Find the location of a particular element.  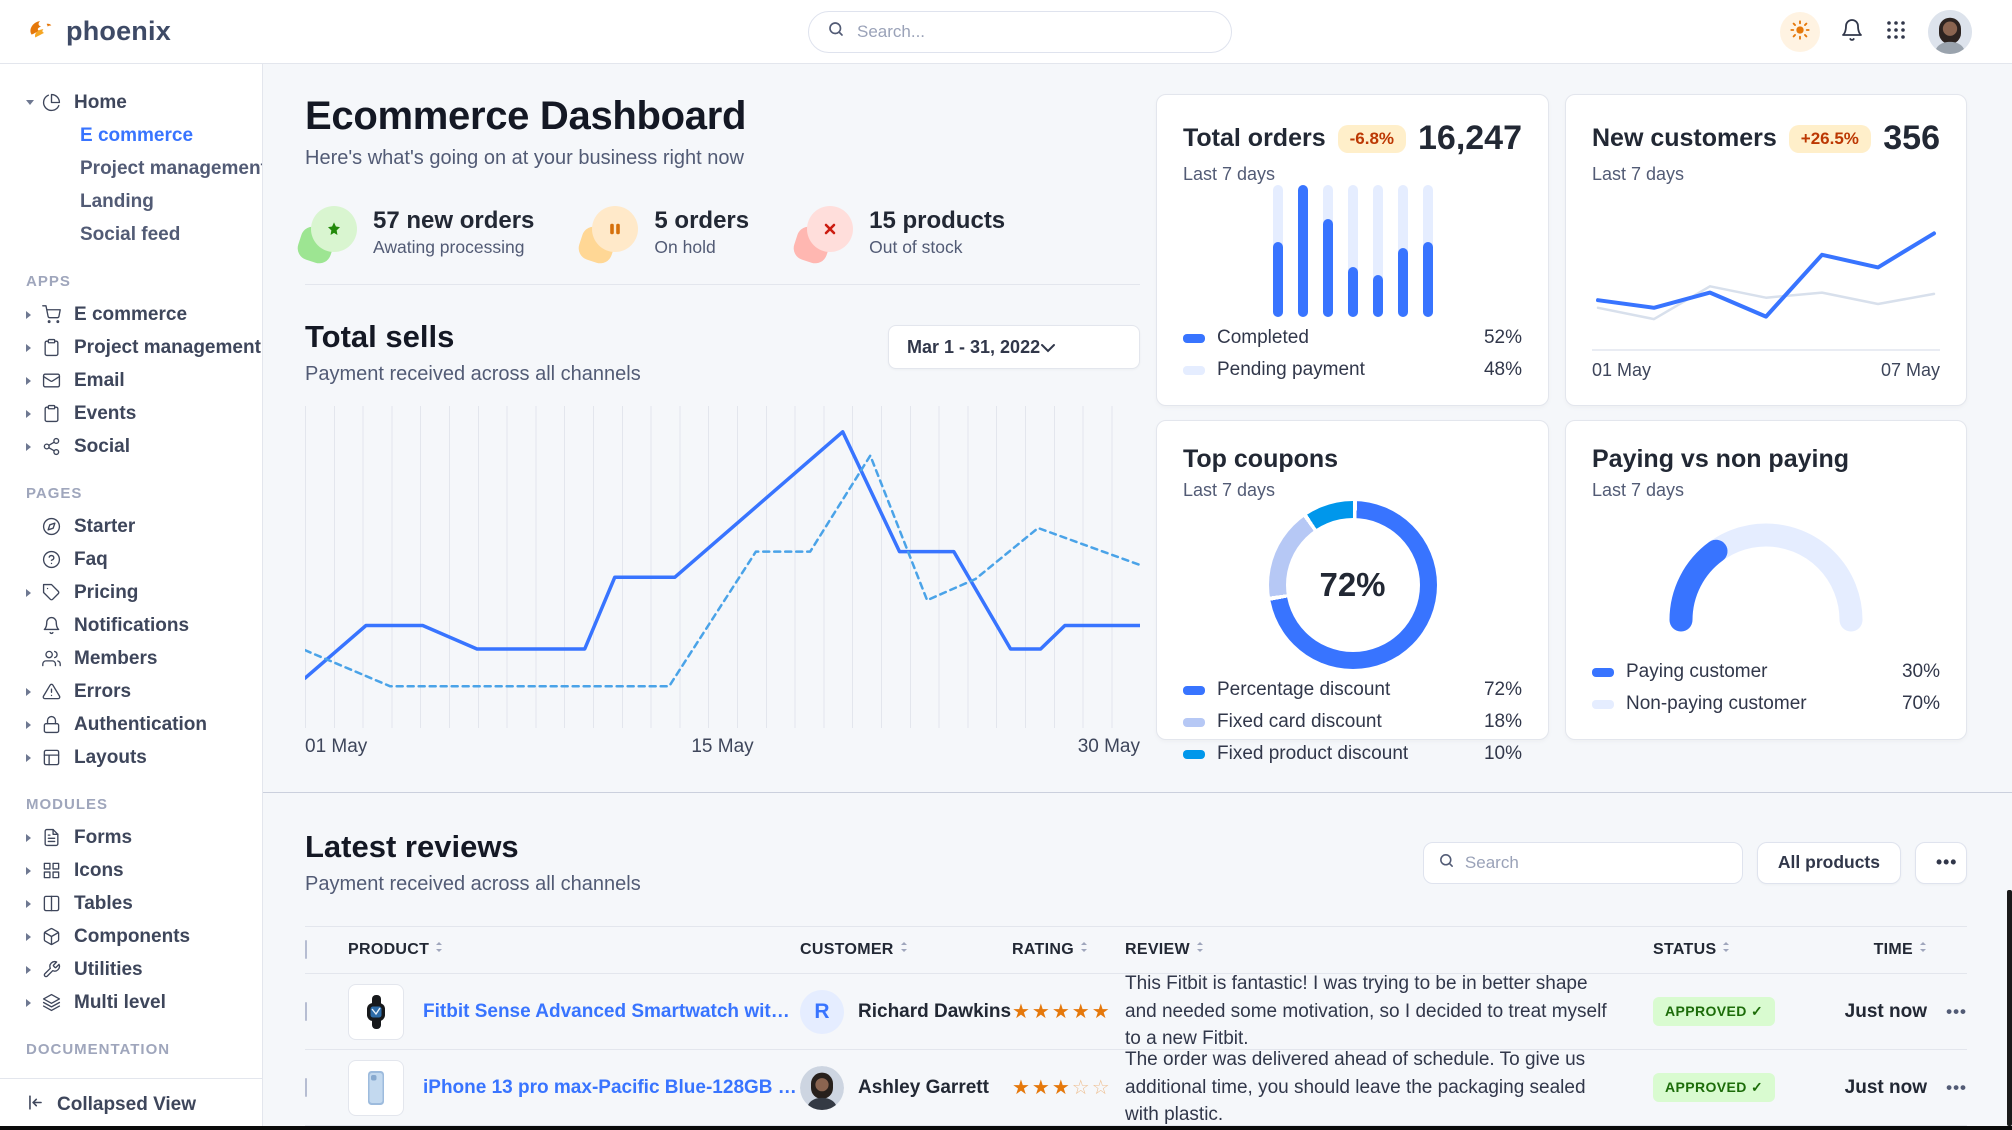

sidebar-item-project-management: Project management is located at coordinates (131, 347).